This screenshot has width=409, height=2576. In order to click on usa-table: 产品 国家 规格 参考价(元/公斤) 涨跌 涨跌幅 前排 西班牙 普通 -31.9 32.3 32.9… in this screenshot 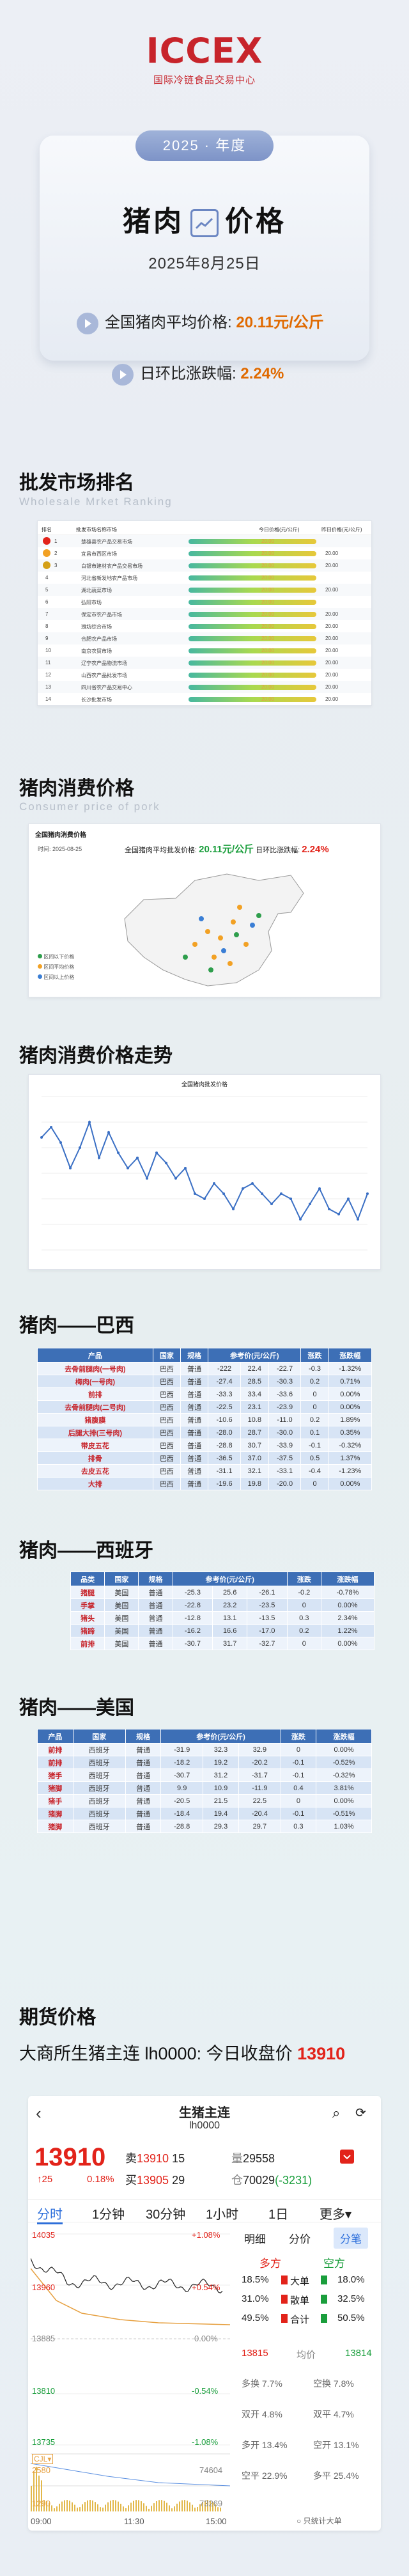, I will do `click(204, 1781)`.